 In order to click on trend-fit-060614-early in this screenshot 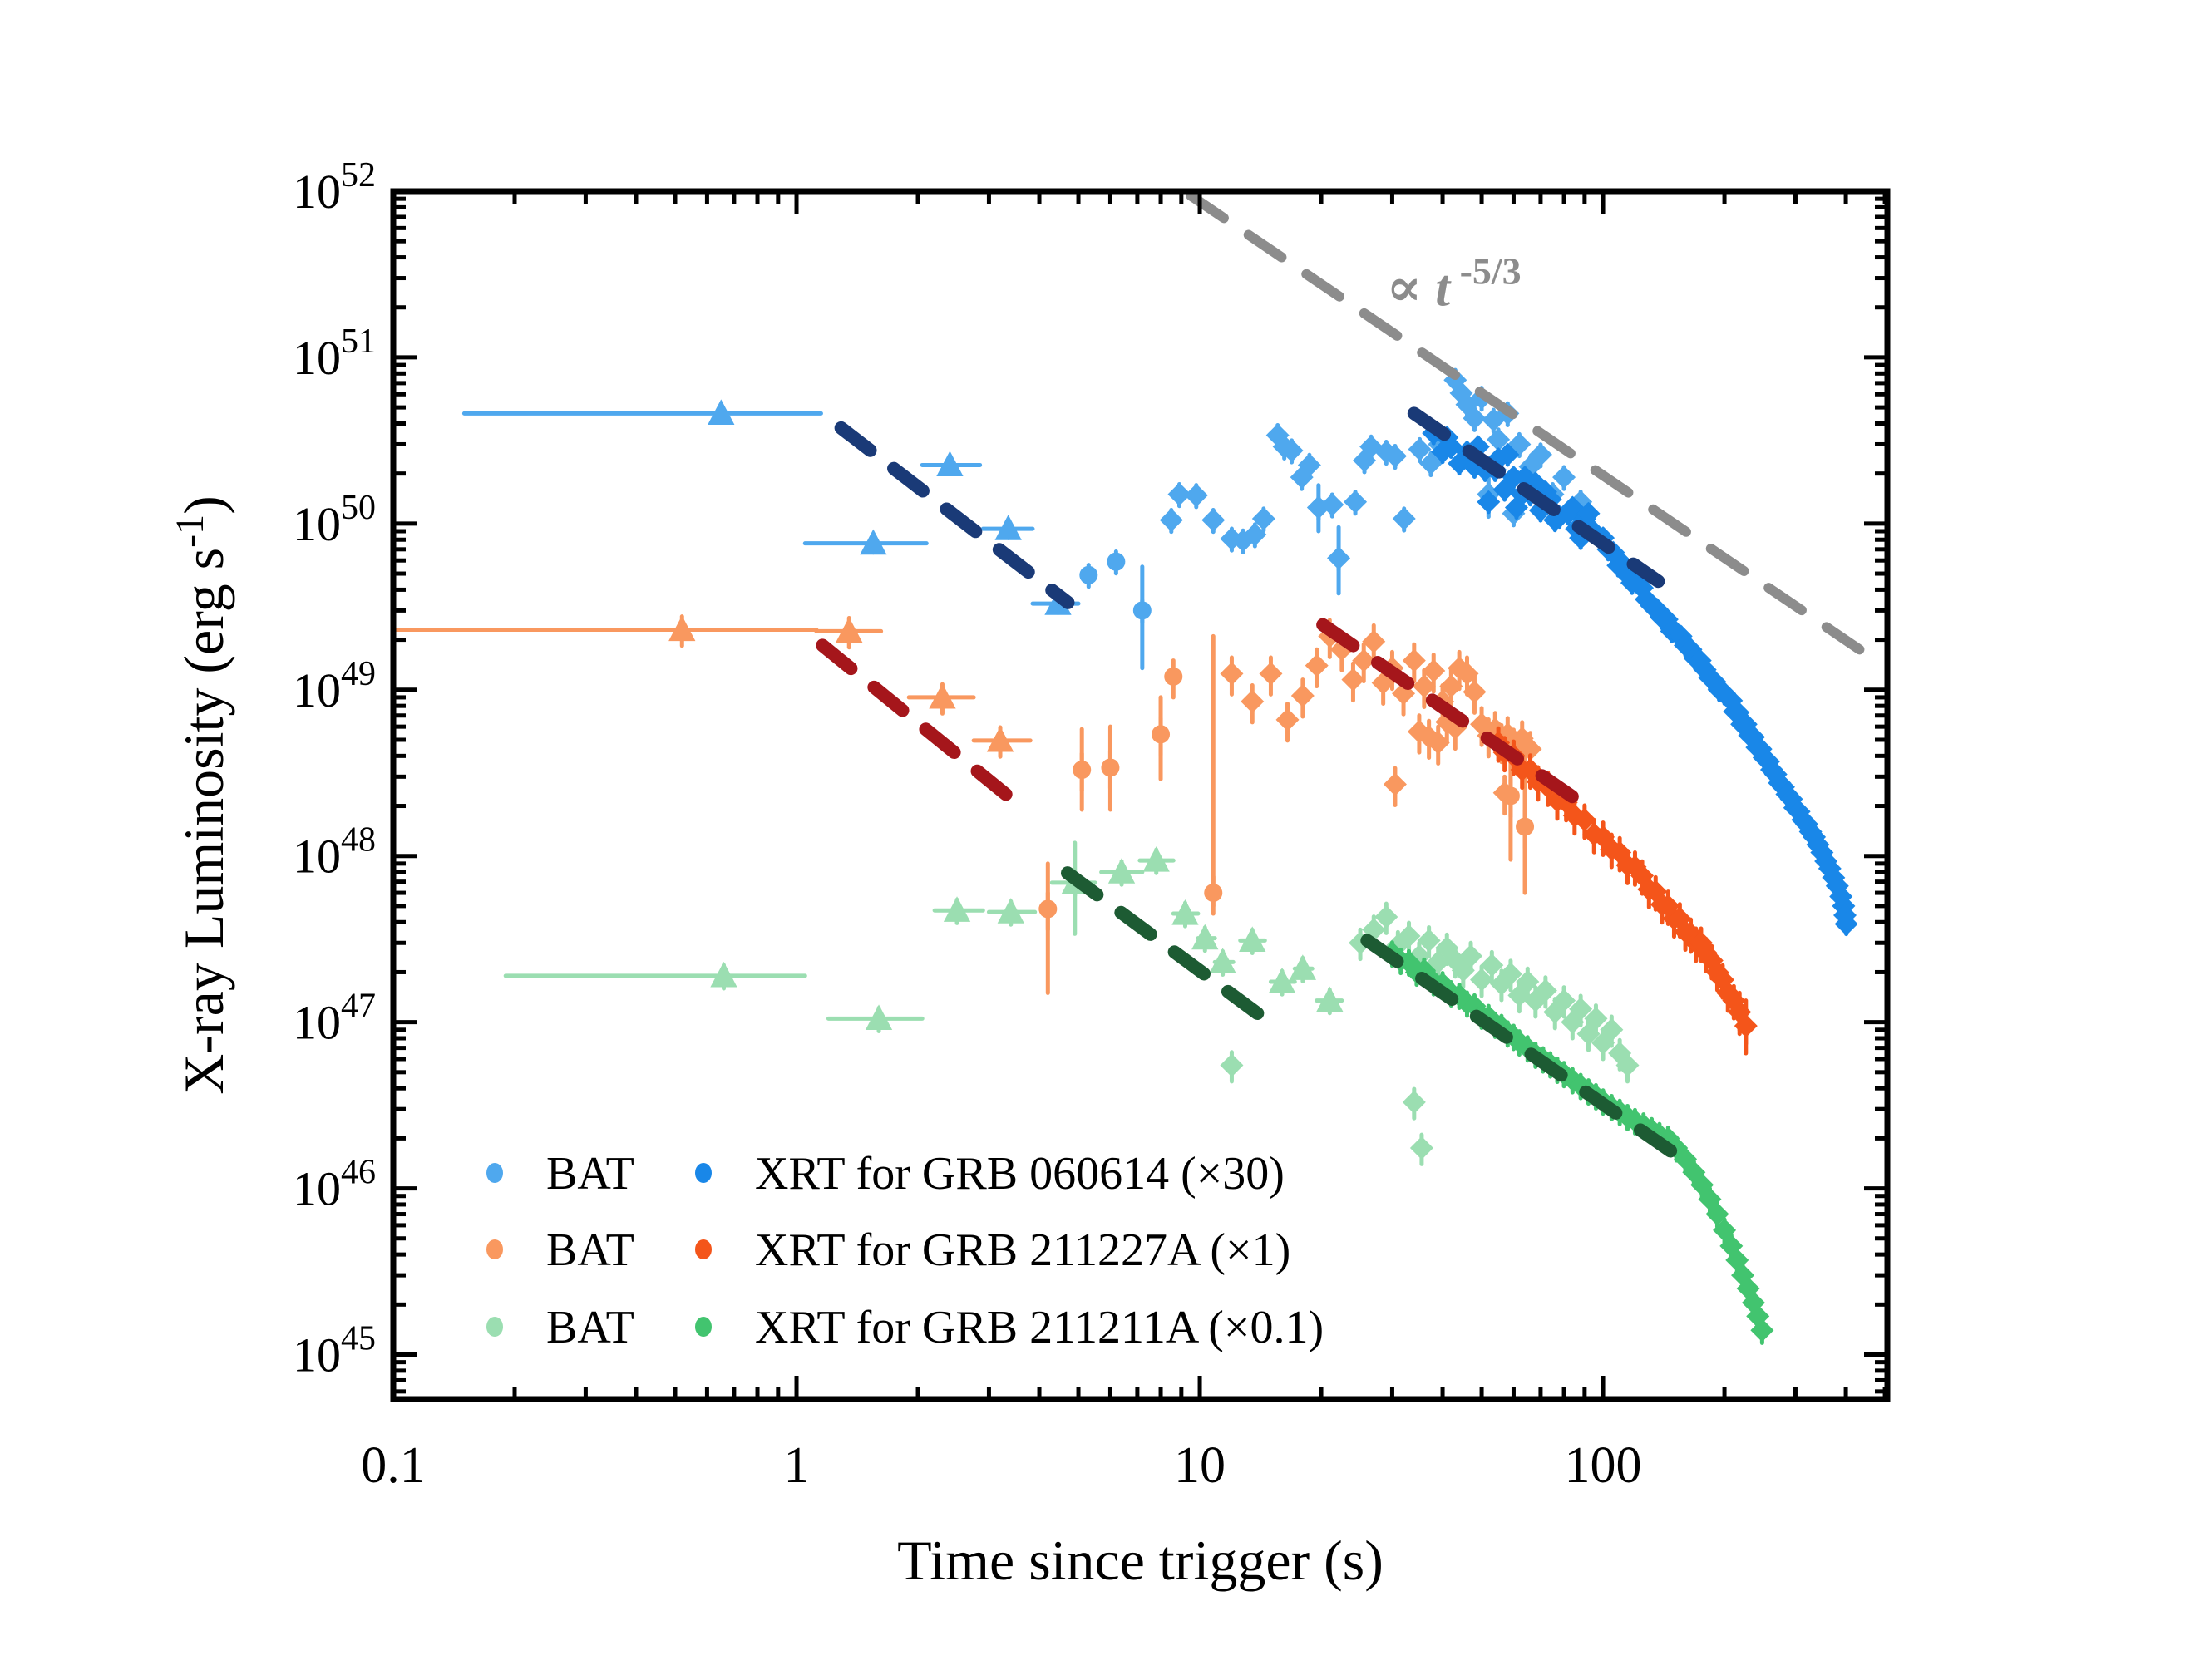, I will do `click(954, 515)`.